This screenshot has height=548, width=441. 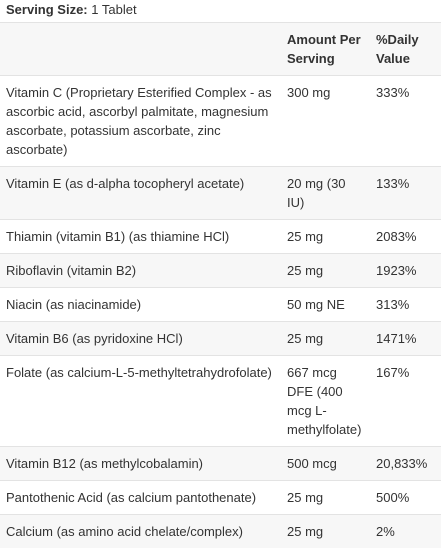 I want to click on serving-value: 1 Tablet, so click(x=113, y=9).